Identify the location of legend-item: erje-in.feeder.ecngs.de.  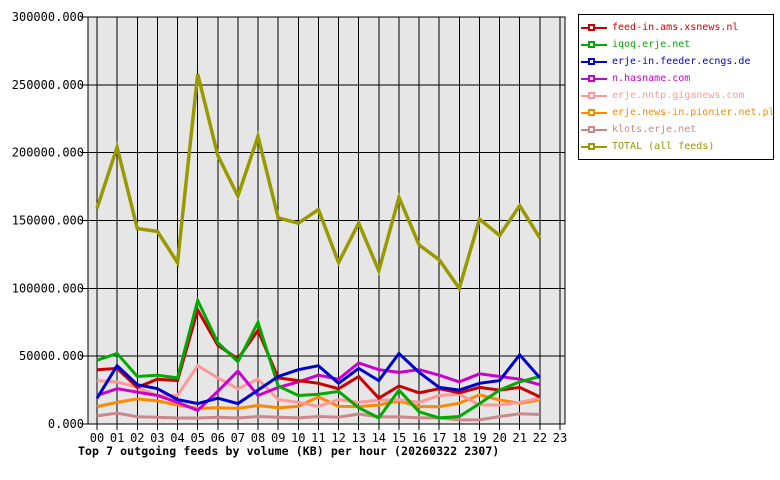
(676, 61).